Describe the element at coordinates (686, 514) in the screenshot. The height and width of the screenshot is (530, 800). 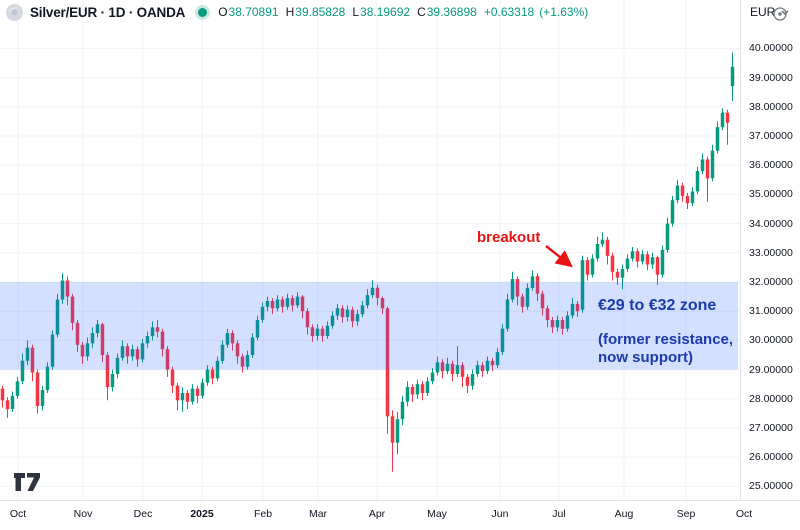
I see `time-tick-label: Sep` at that location.